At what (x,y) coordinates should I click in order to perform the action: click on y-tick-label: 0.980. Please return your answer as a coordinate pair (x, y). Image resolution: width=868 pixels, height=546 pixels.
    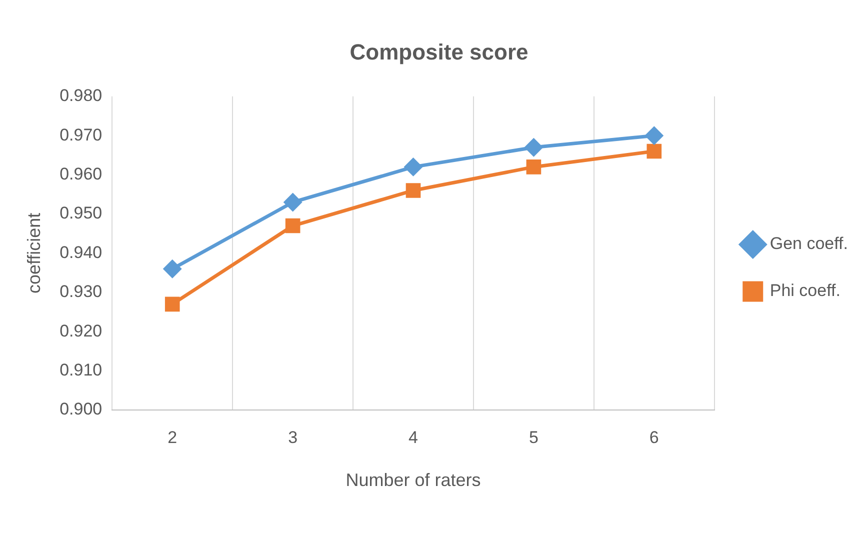
    Looking at the image, I should click on (81, 96).